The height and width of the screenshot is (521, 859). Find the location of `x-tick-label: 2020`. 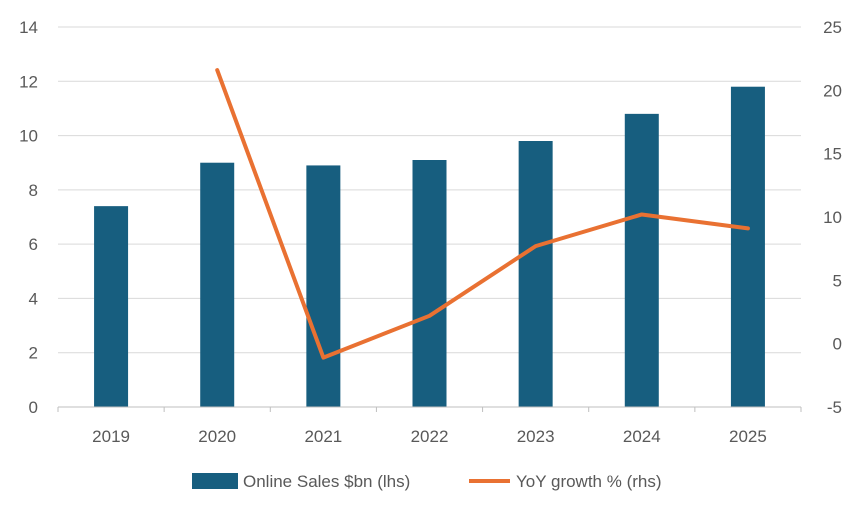

x-tick-label: 2020 is located at coordinates (217, 436).